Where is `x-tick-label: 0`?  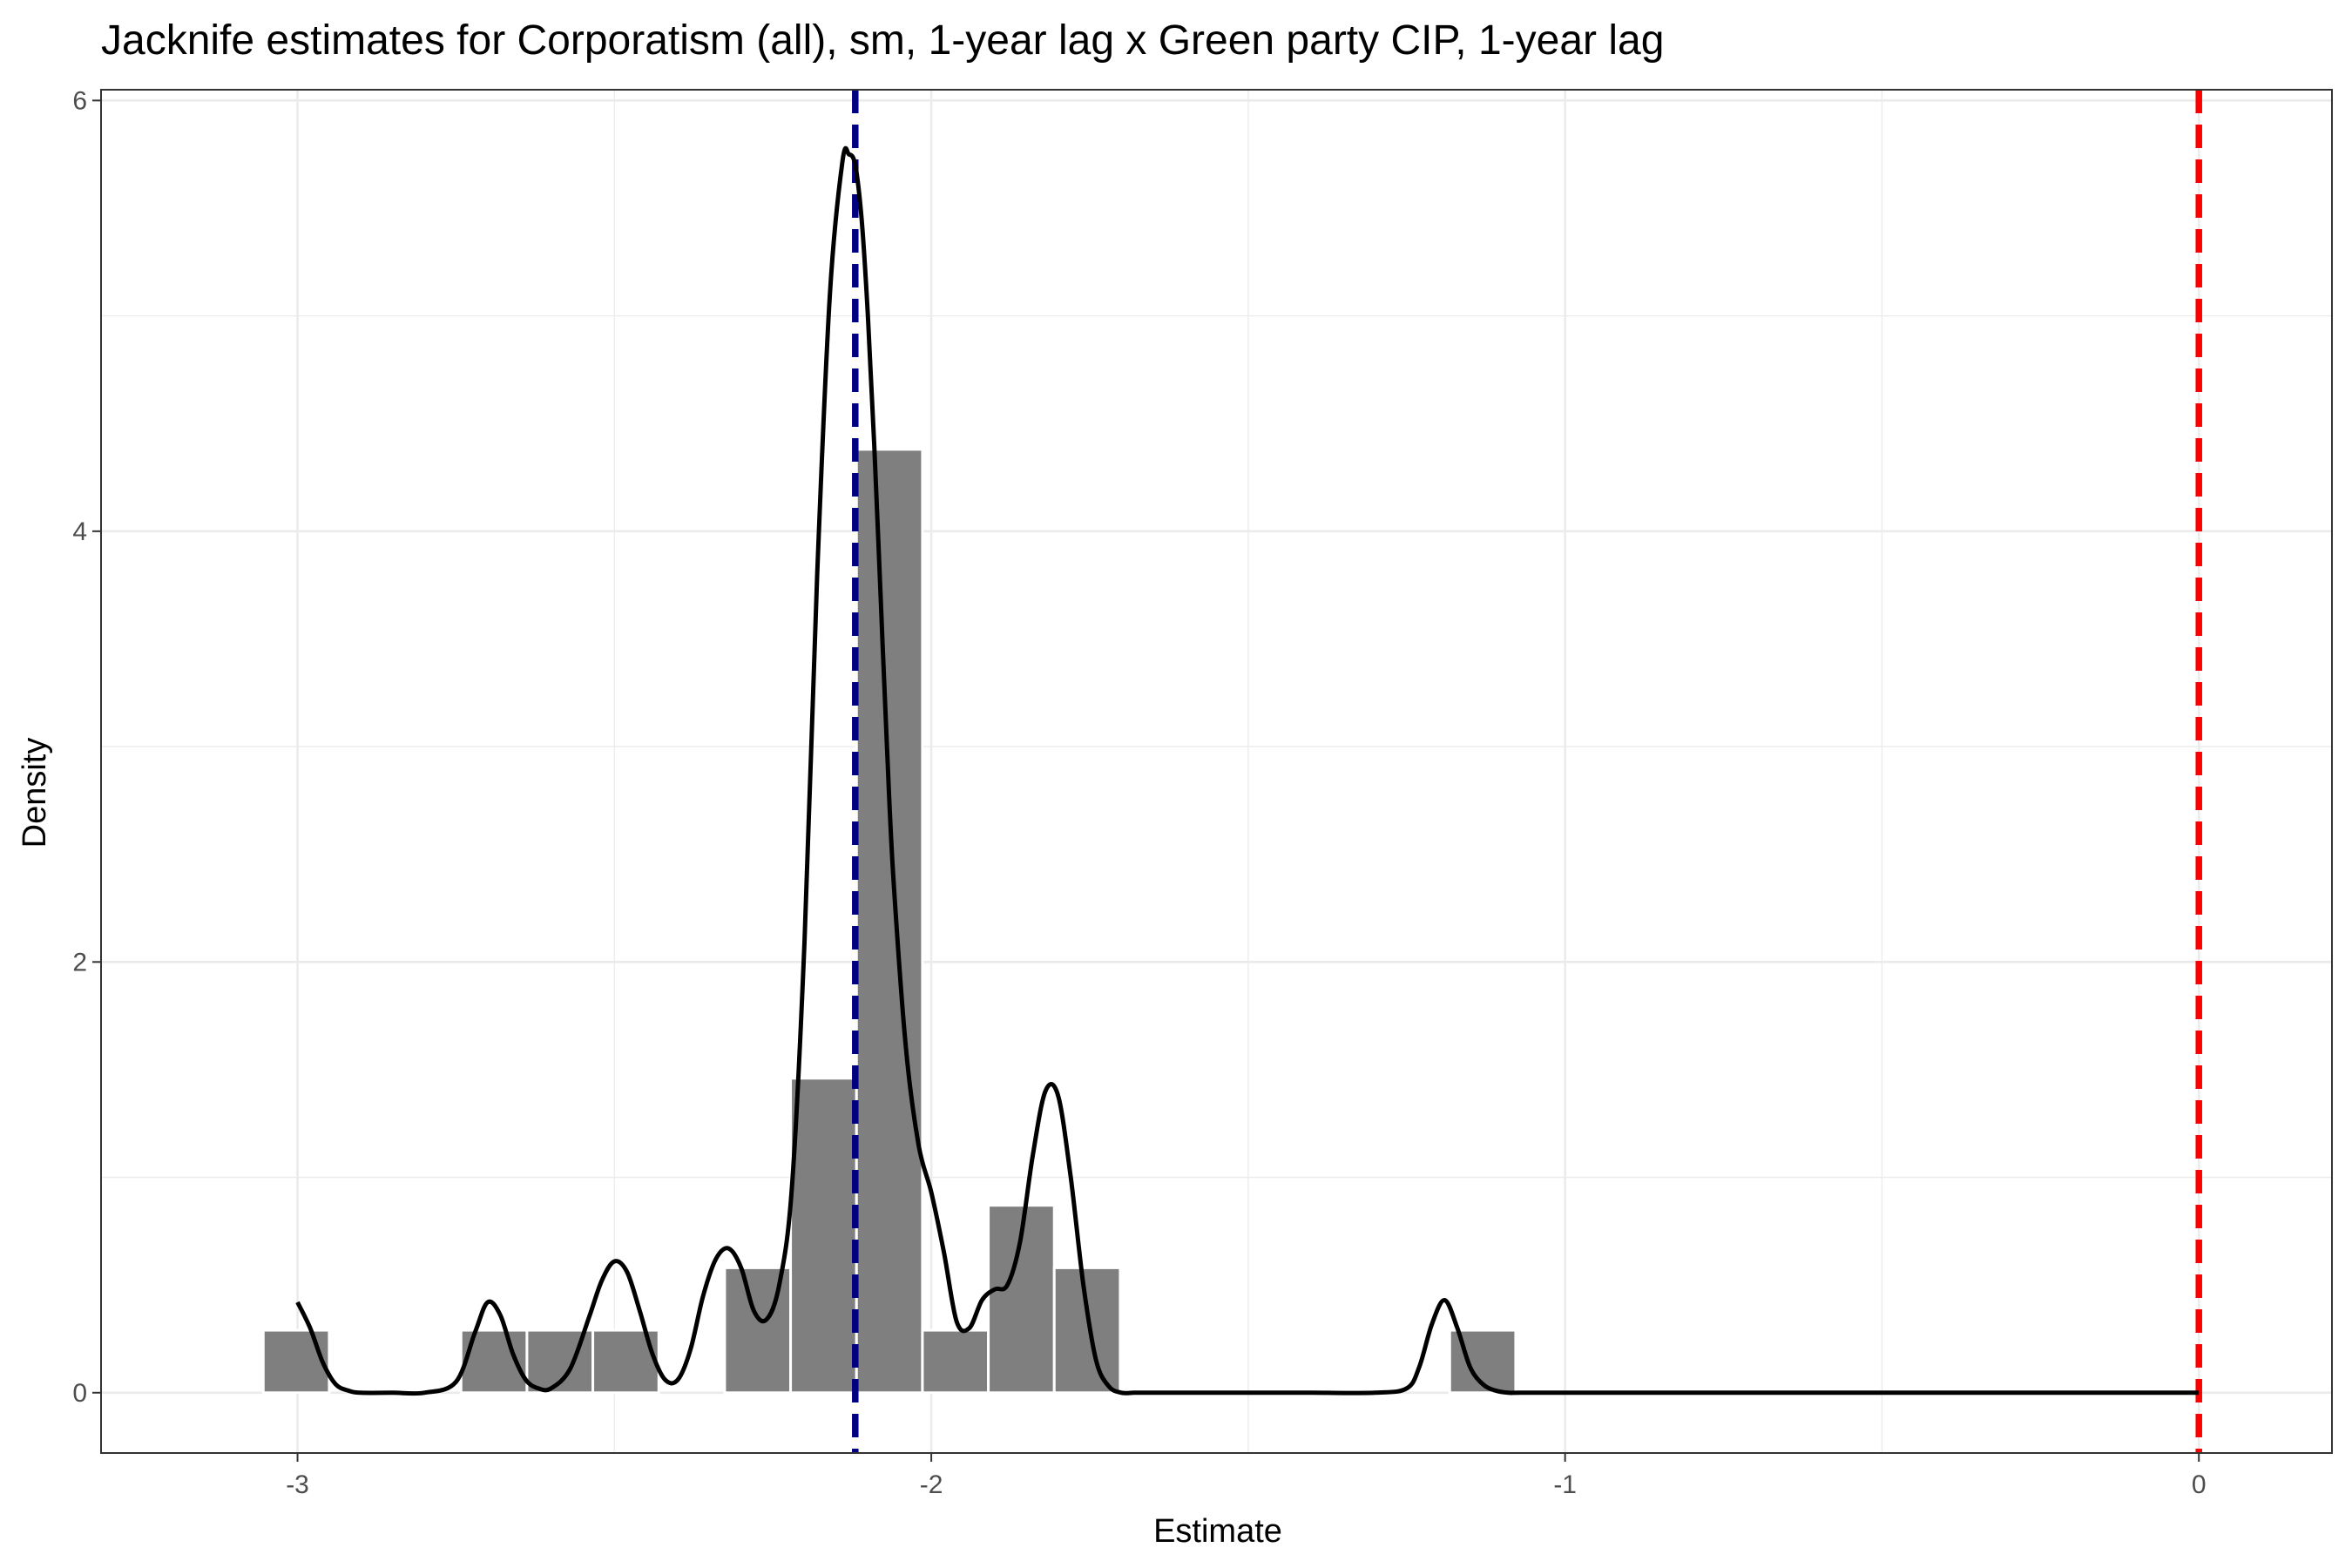
x-tick-label: 0 is located at coordinates (2199, 1484).